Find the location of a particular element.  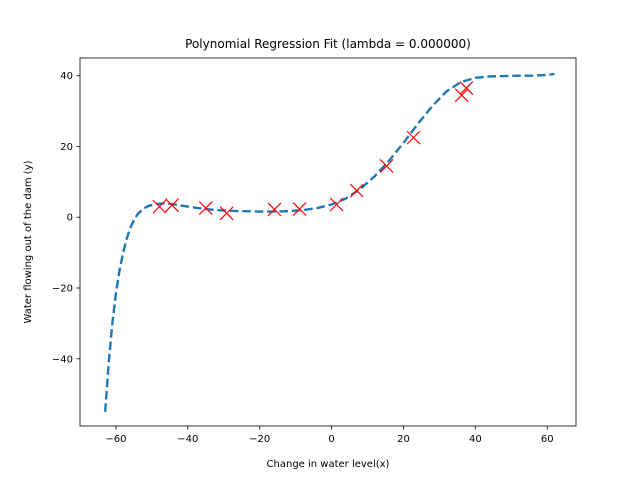

y-axis-ticks: −40 −20 0 20 40 is located at coordinates (66, 218).